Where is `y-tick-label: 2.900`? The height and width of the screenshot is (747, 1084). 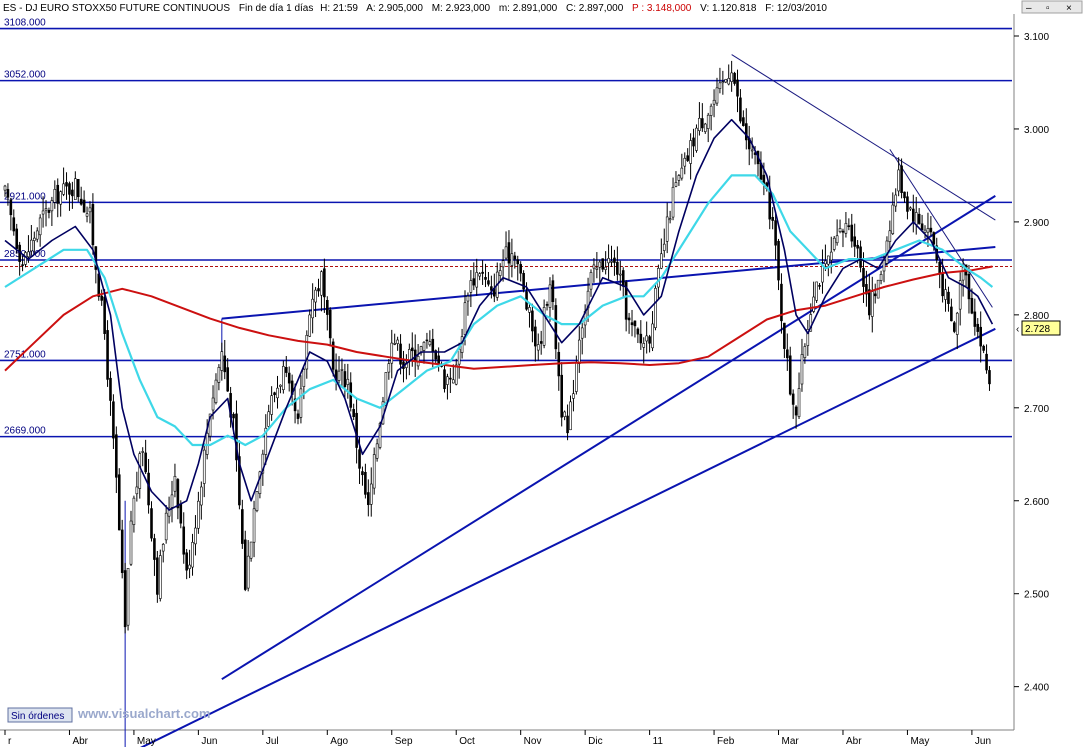
y-tick-label: 2.900 is located at coordinates (1036, 223).